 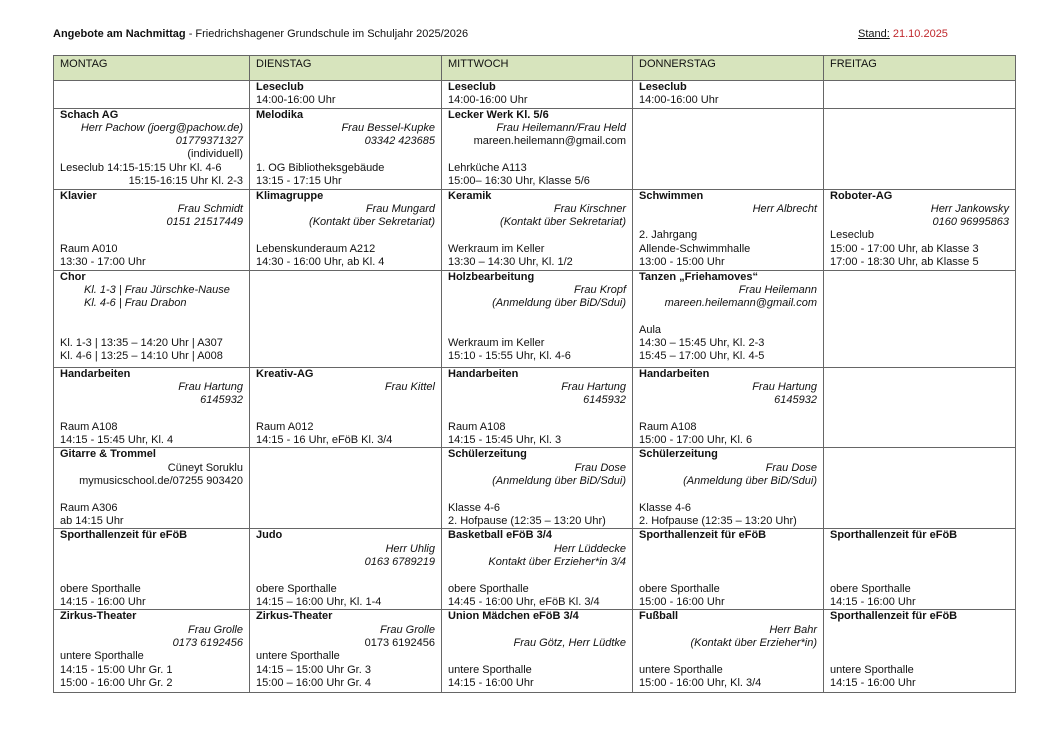 What do you see at coordinates (151, 68) in the screenshot?
I see `day-header-montag: MONTAG` at bounding box center [151, 68].